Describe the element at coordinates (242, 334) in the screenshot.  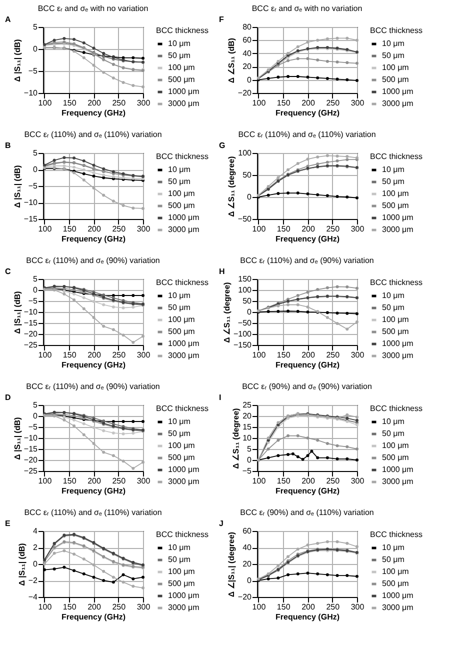
I see `y-tick-label: −100` at that location.